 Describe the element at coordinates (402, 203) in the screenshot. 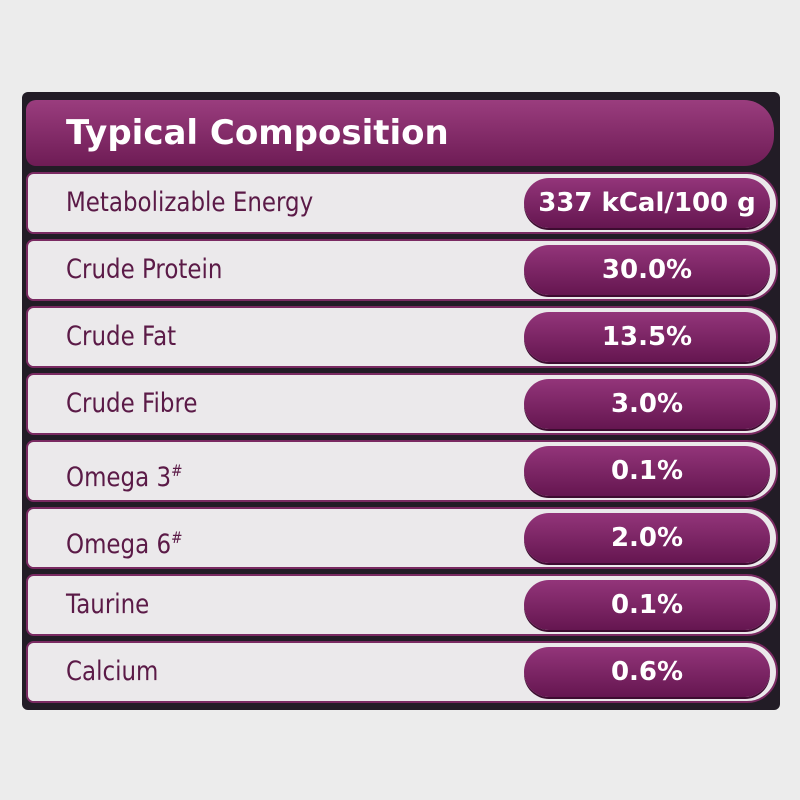

I see `table-row: Metabolizable Energy 337 kCal/100 g` at that location.